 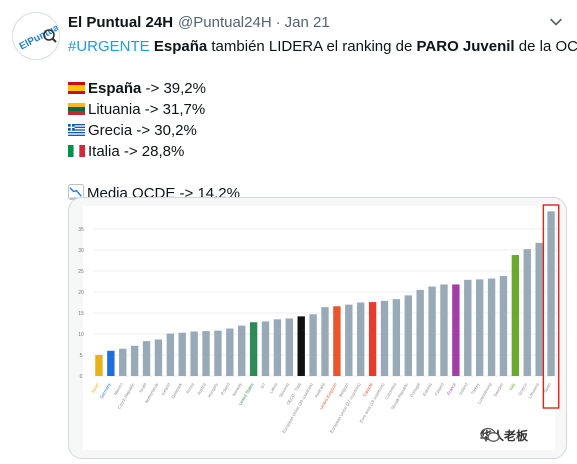 What do you see at coordinates (273, 387) in the screenshot?
I see `x-tick-label: Latvia` at bounding box center [273, 387].